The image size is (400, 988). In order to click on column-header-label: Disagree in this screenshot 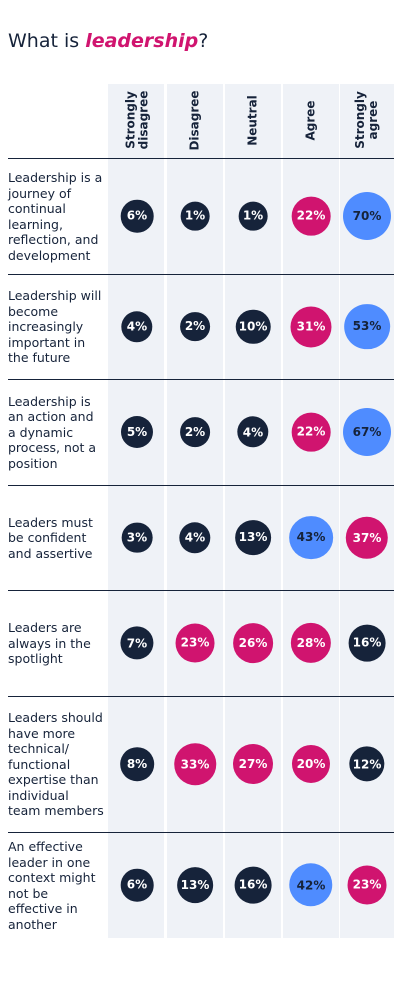, I will do `click(194, 120)`.